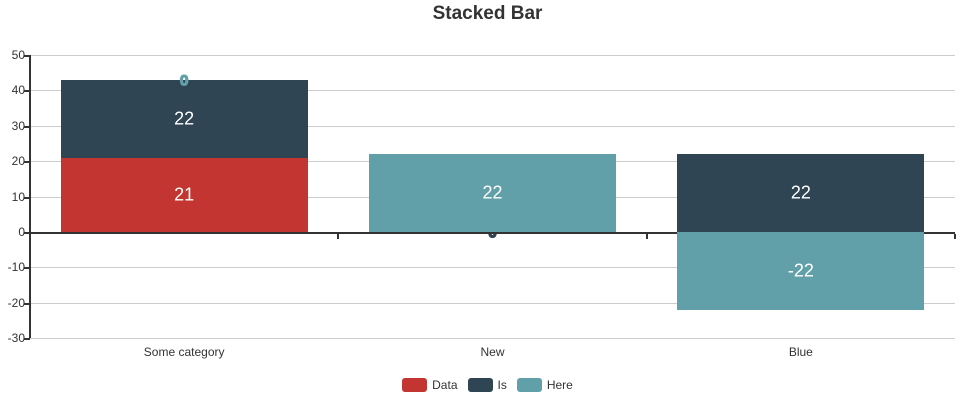 This screenshot has width=975, height=402. Describe the element at coordinates (184, 80) in the screenshot. I see `zero-value-label: 0` at that location.